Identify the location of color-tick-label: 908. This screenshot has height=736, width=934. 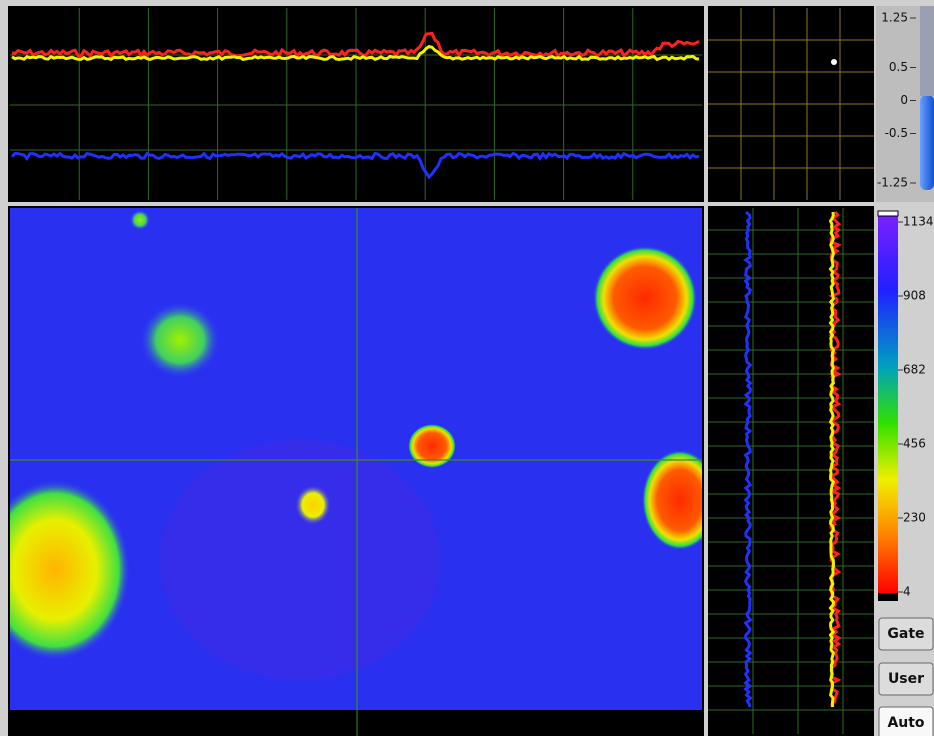
(914, 296).